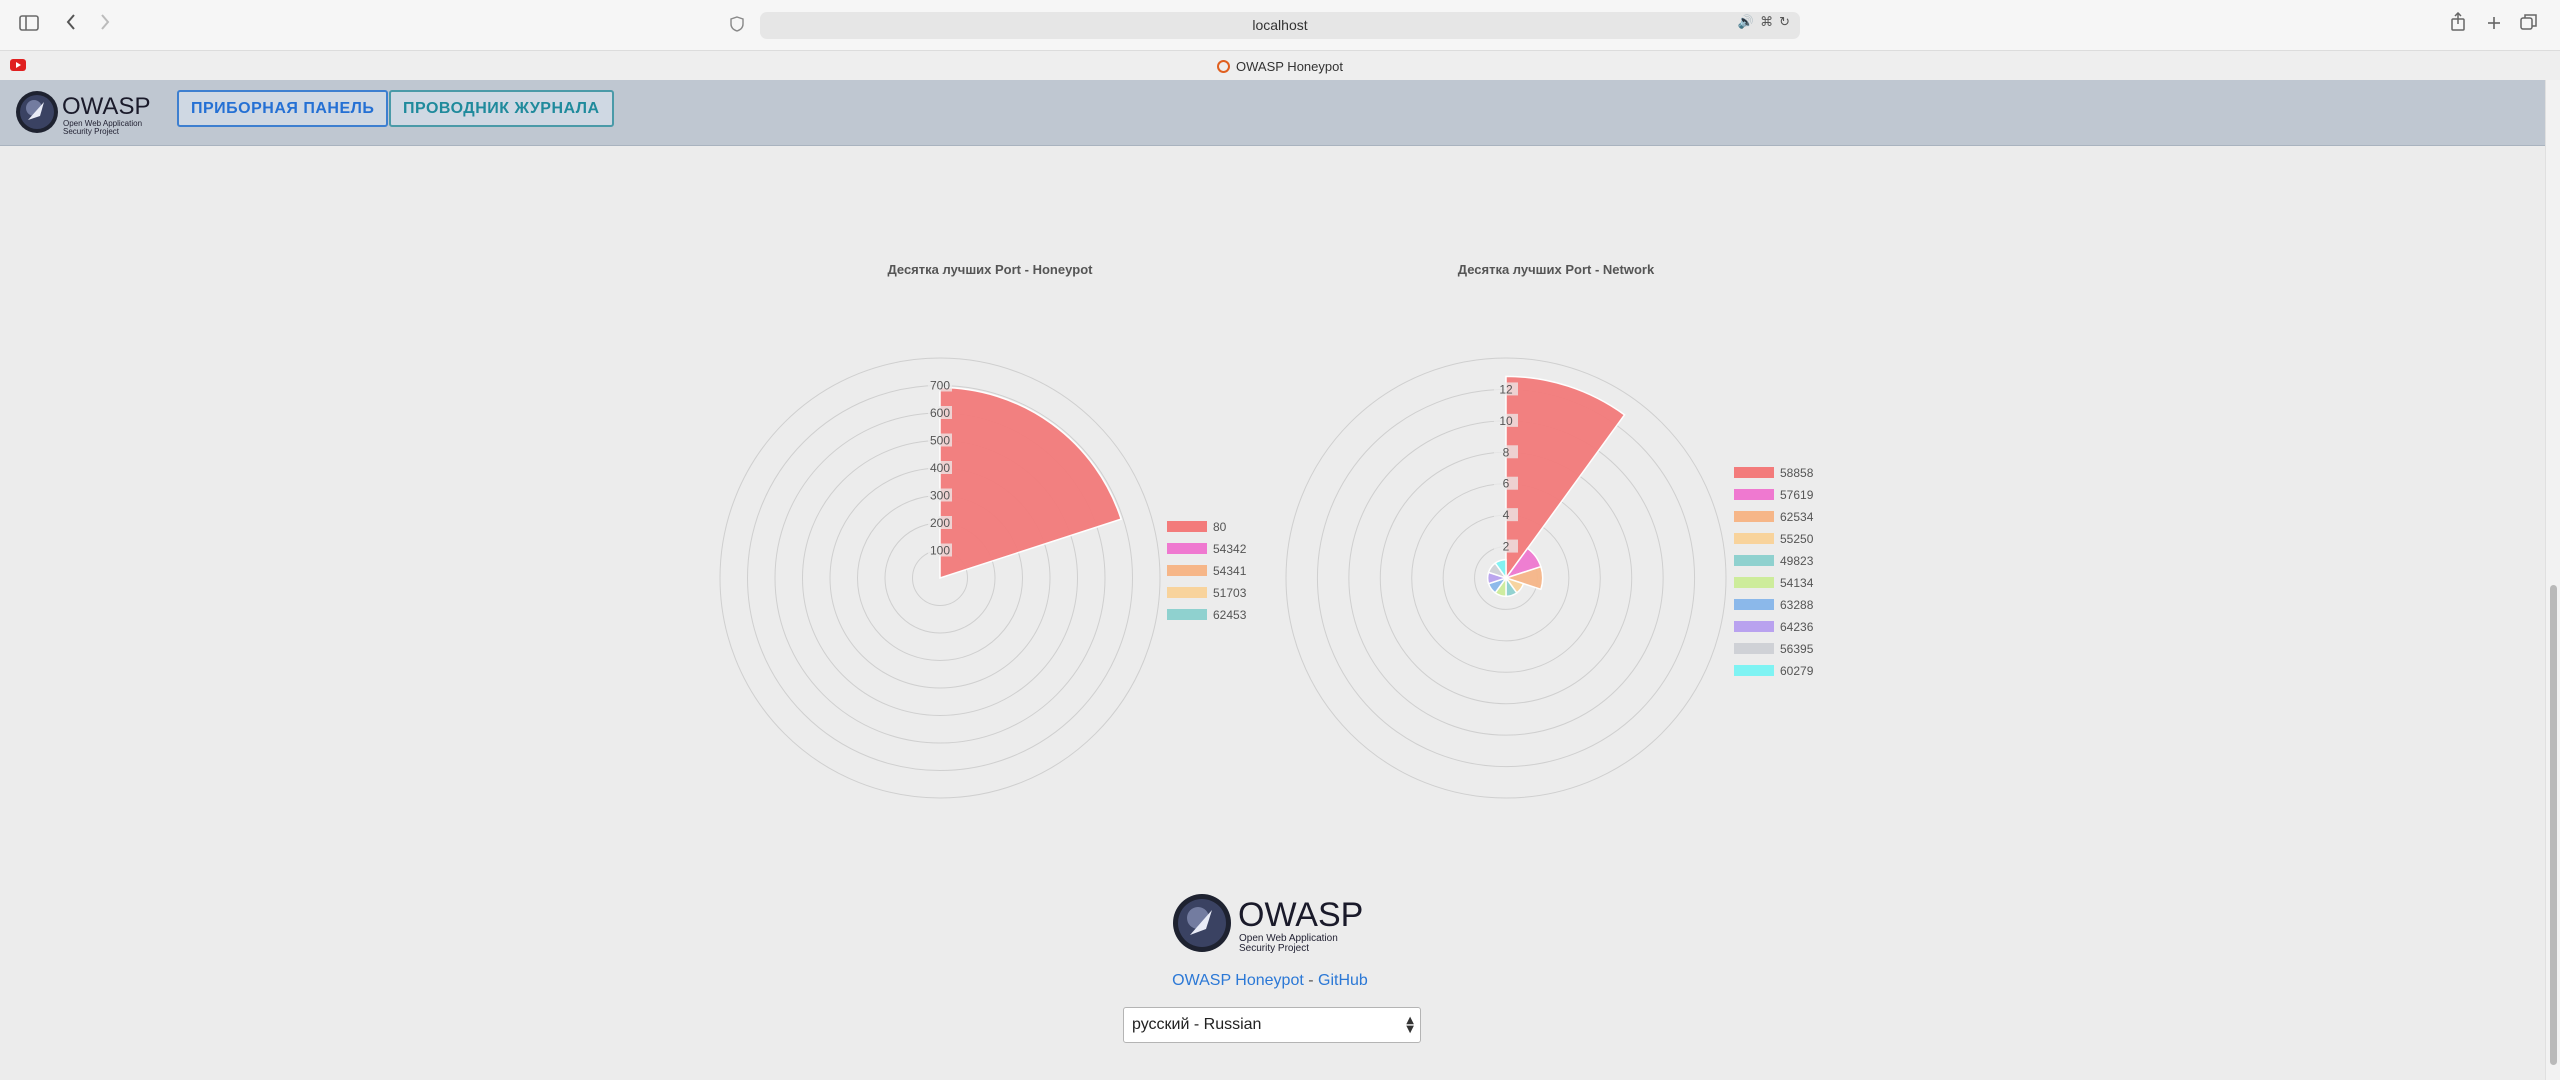  I want to click on legend-label: 54341, so click(1230, 571).